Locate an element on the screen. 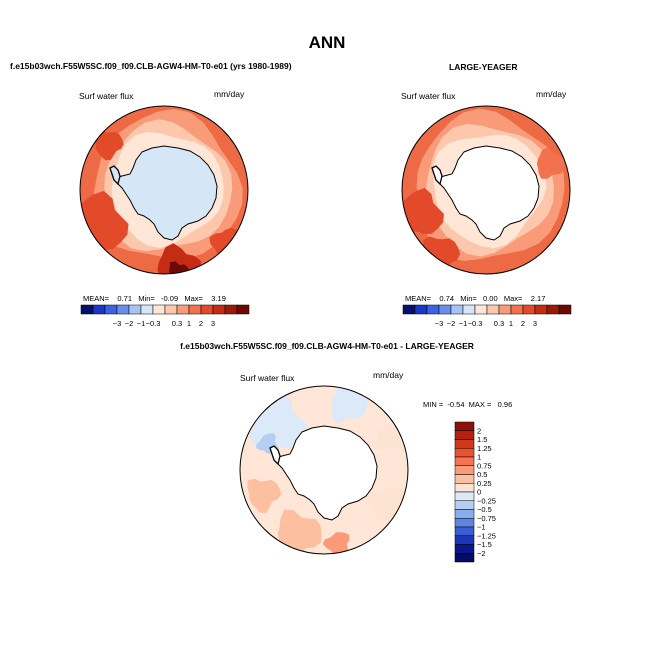 This screenshot has height=655, width=654. panel2-map is located at coordinates (486, 190).